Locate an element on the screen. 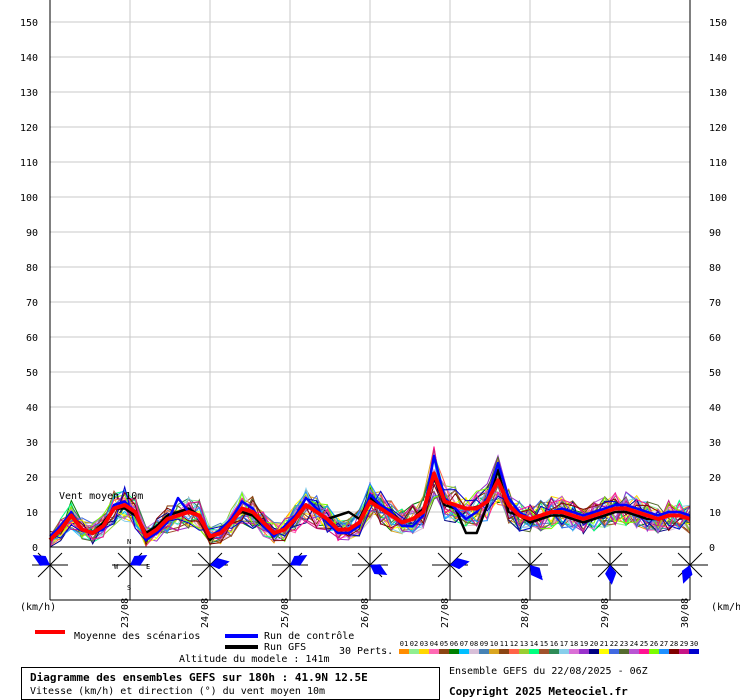 This screenshot has height=700, width=740. y-tick-right: 0 is located at coordinates (712, 548).